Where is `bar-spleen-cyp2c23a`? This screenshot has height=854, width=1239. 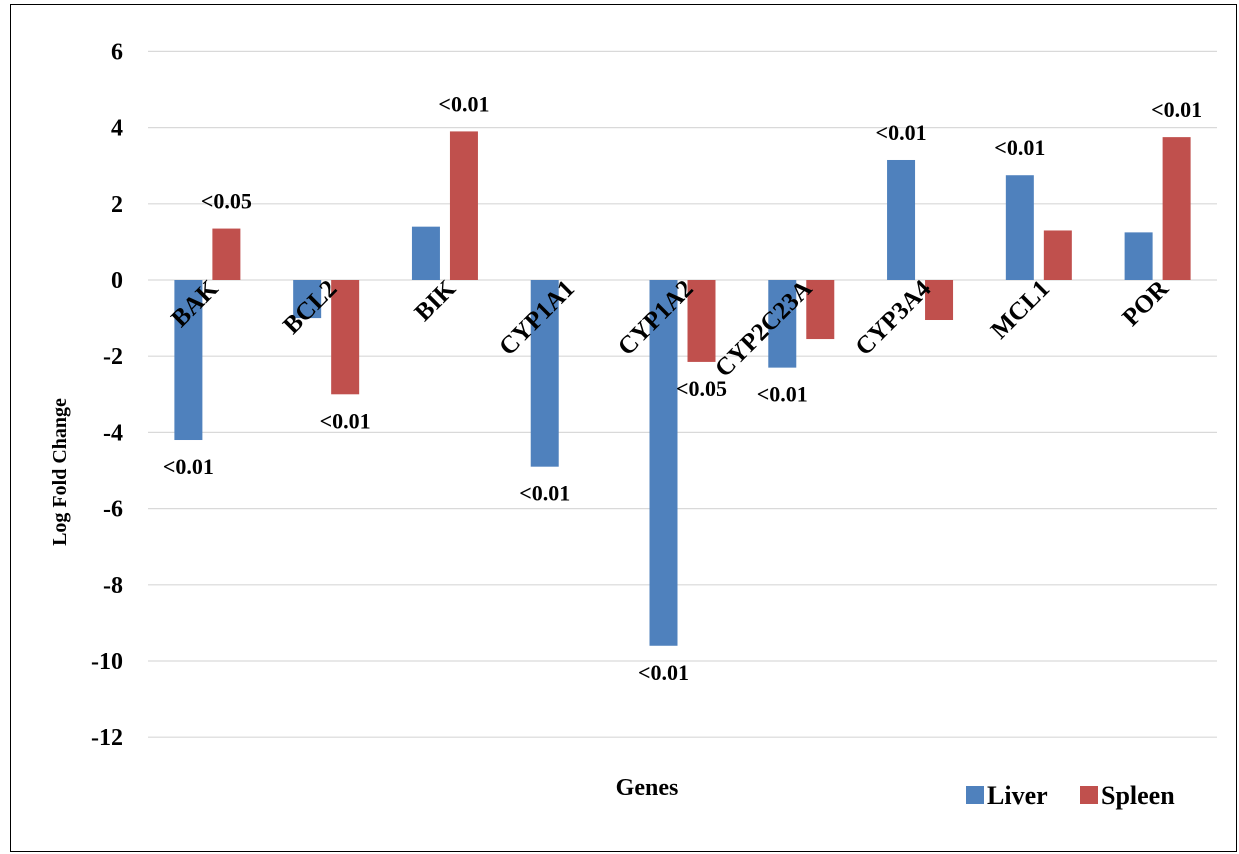
bar-spleen-cyp2c23a is located at coordinates (820, 310).